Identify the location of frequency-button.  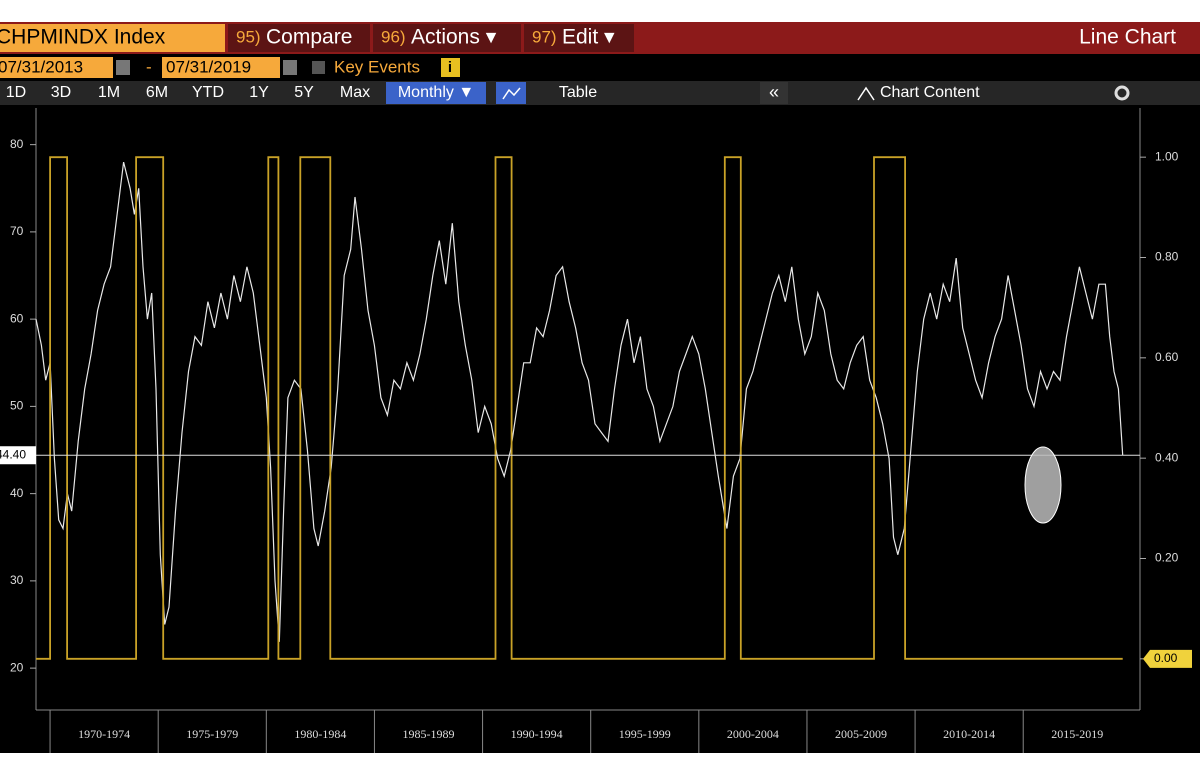
(436, 93).